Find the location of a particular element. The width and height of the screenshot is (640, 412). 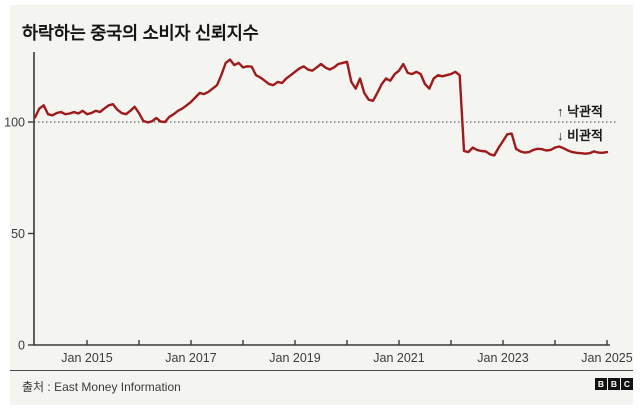

y-tick-label: 0 is located at coordinates (21, 346).